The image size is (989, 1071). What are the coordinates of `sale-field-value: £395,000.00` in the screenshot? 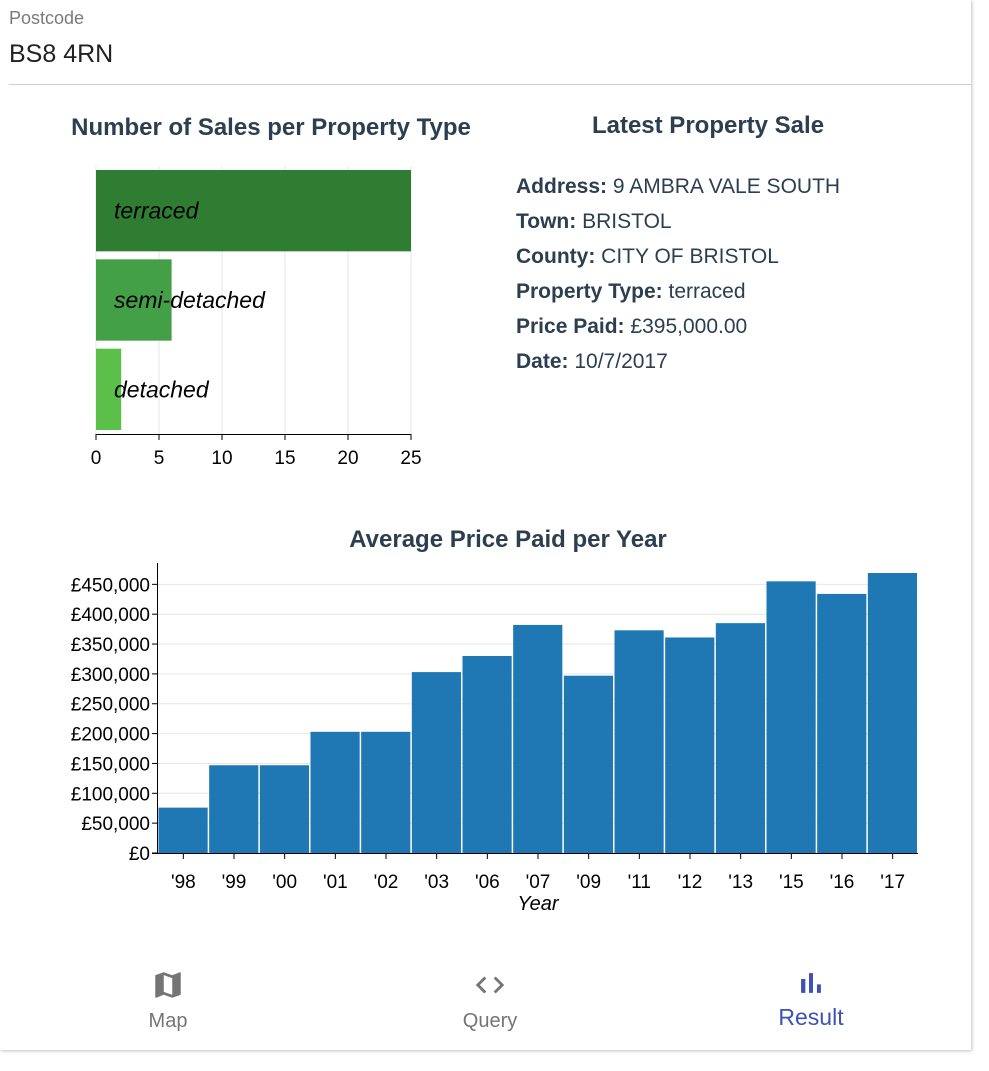 It's located at (689, 326).